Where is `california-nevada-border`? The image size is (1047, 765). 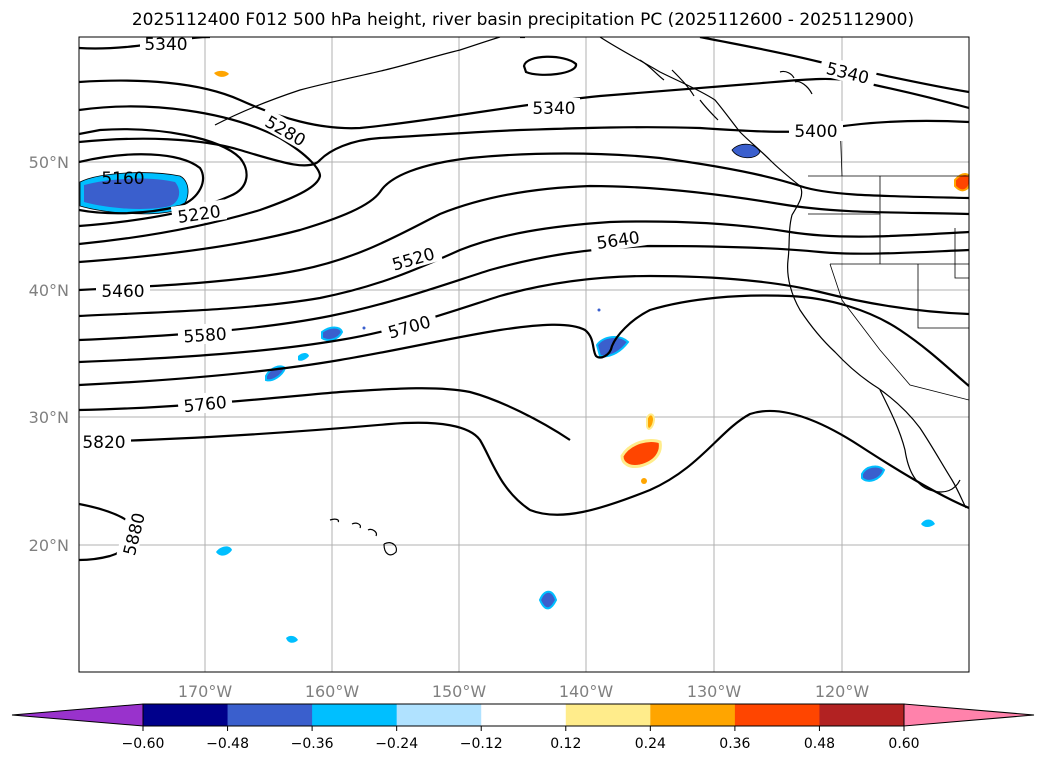 california-nevada-border is located at coordinates (899, 332).